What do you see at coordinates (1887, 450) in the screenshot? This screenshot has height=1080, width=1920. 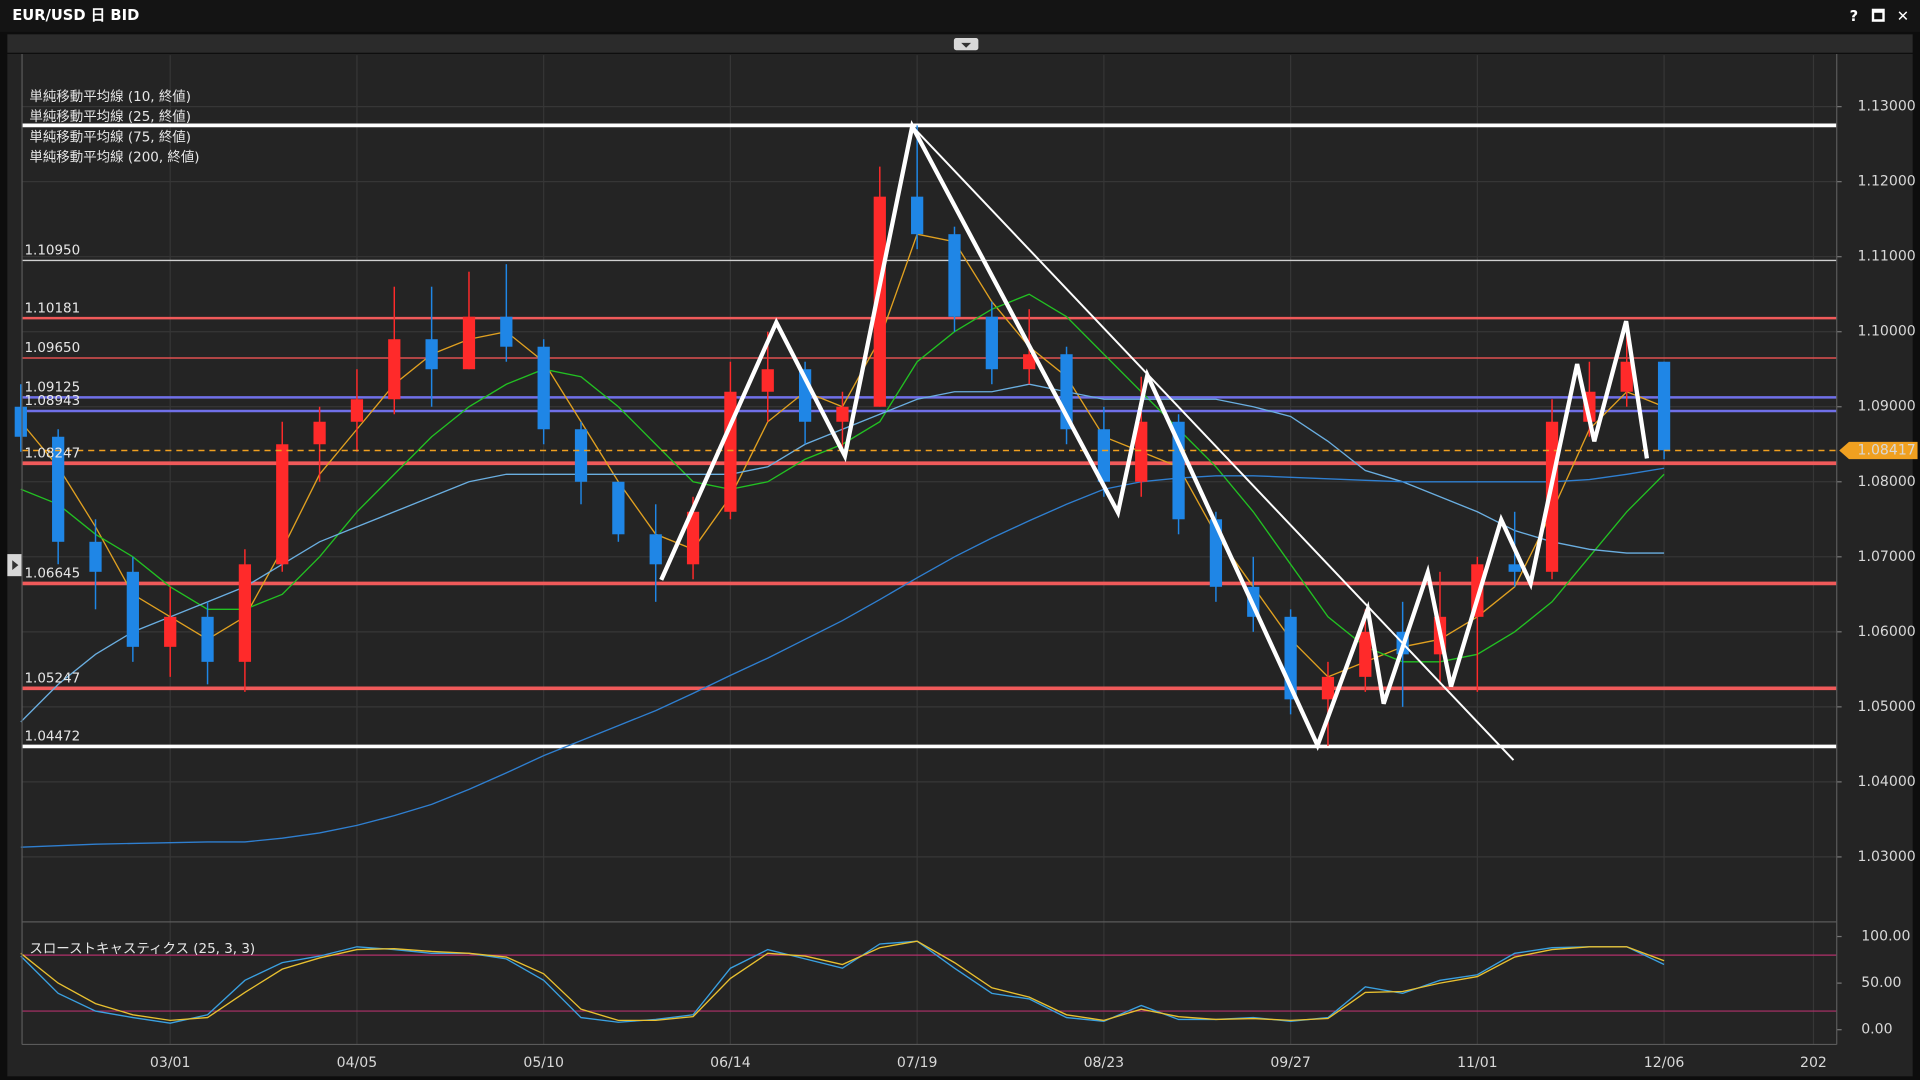 I see `last-price-label: 1.08417` at bounding box center [1887, 450].